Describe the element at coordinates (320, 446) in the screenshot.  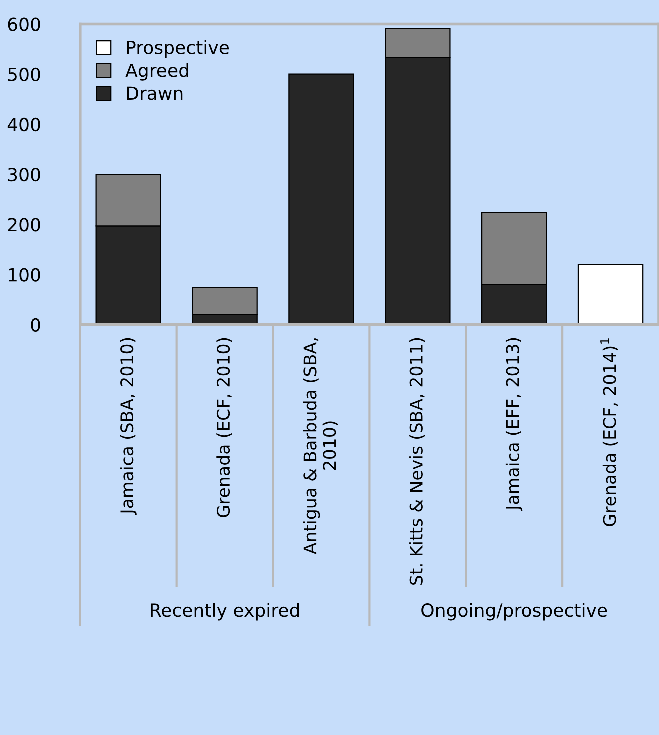
I see `x-tick-label: Antigua & Barbuda (SBA, 2010)` at that location.